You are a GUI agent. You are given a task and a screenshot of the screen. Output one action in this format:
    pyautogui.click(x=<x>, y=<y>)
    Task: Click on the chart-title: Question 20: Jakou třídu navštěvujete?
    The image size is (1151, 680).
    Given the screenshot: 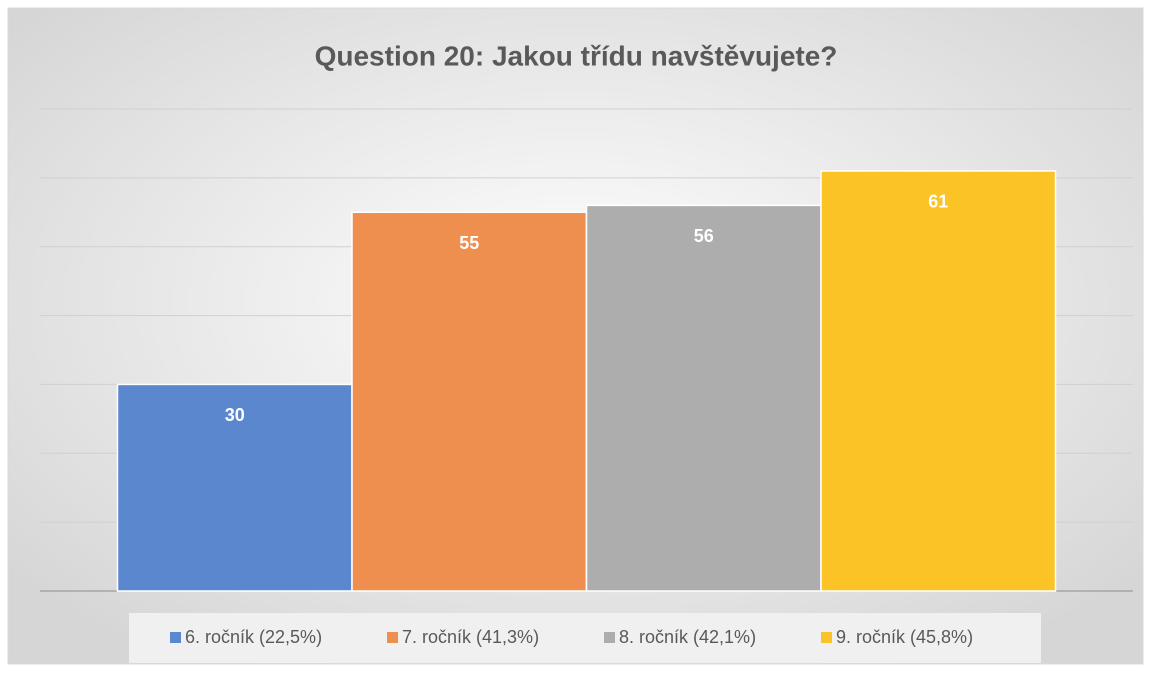 What is the action you would take?
    pyautogui.click(x=576, y=55)
    